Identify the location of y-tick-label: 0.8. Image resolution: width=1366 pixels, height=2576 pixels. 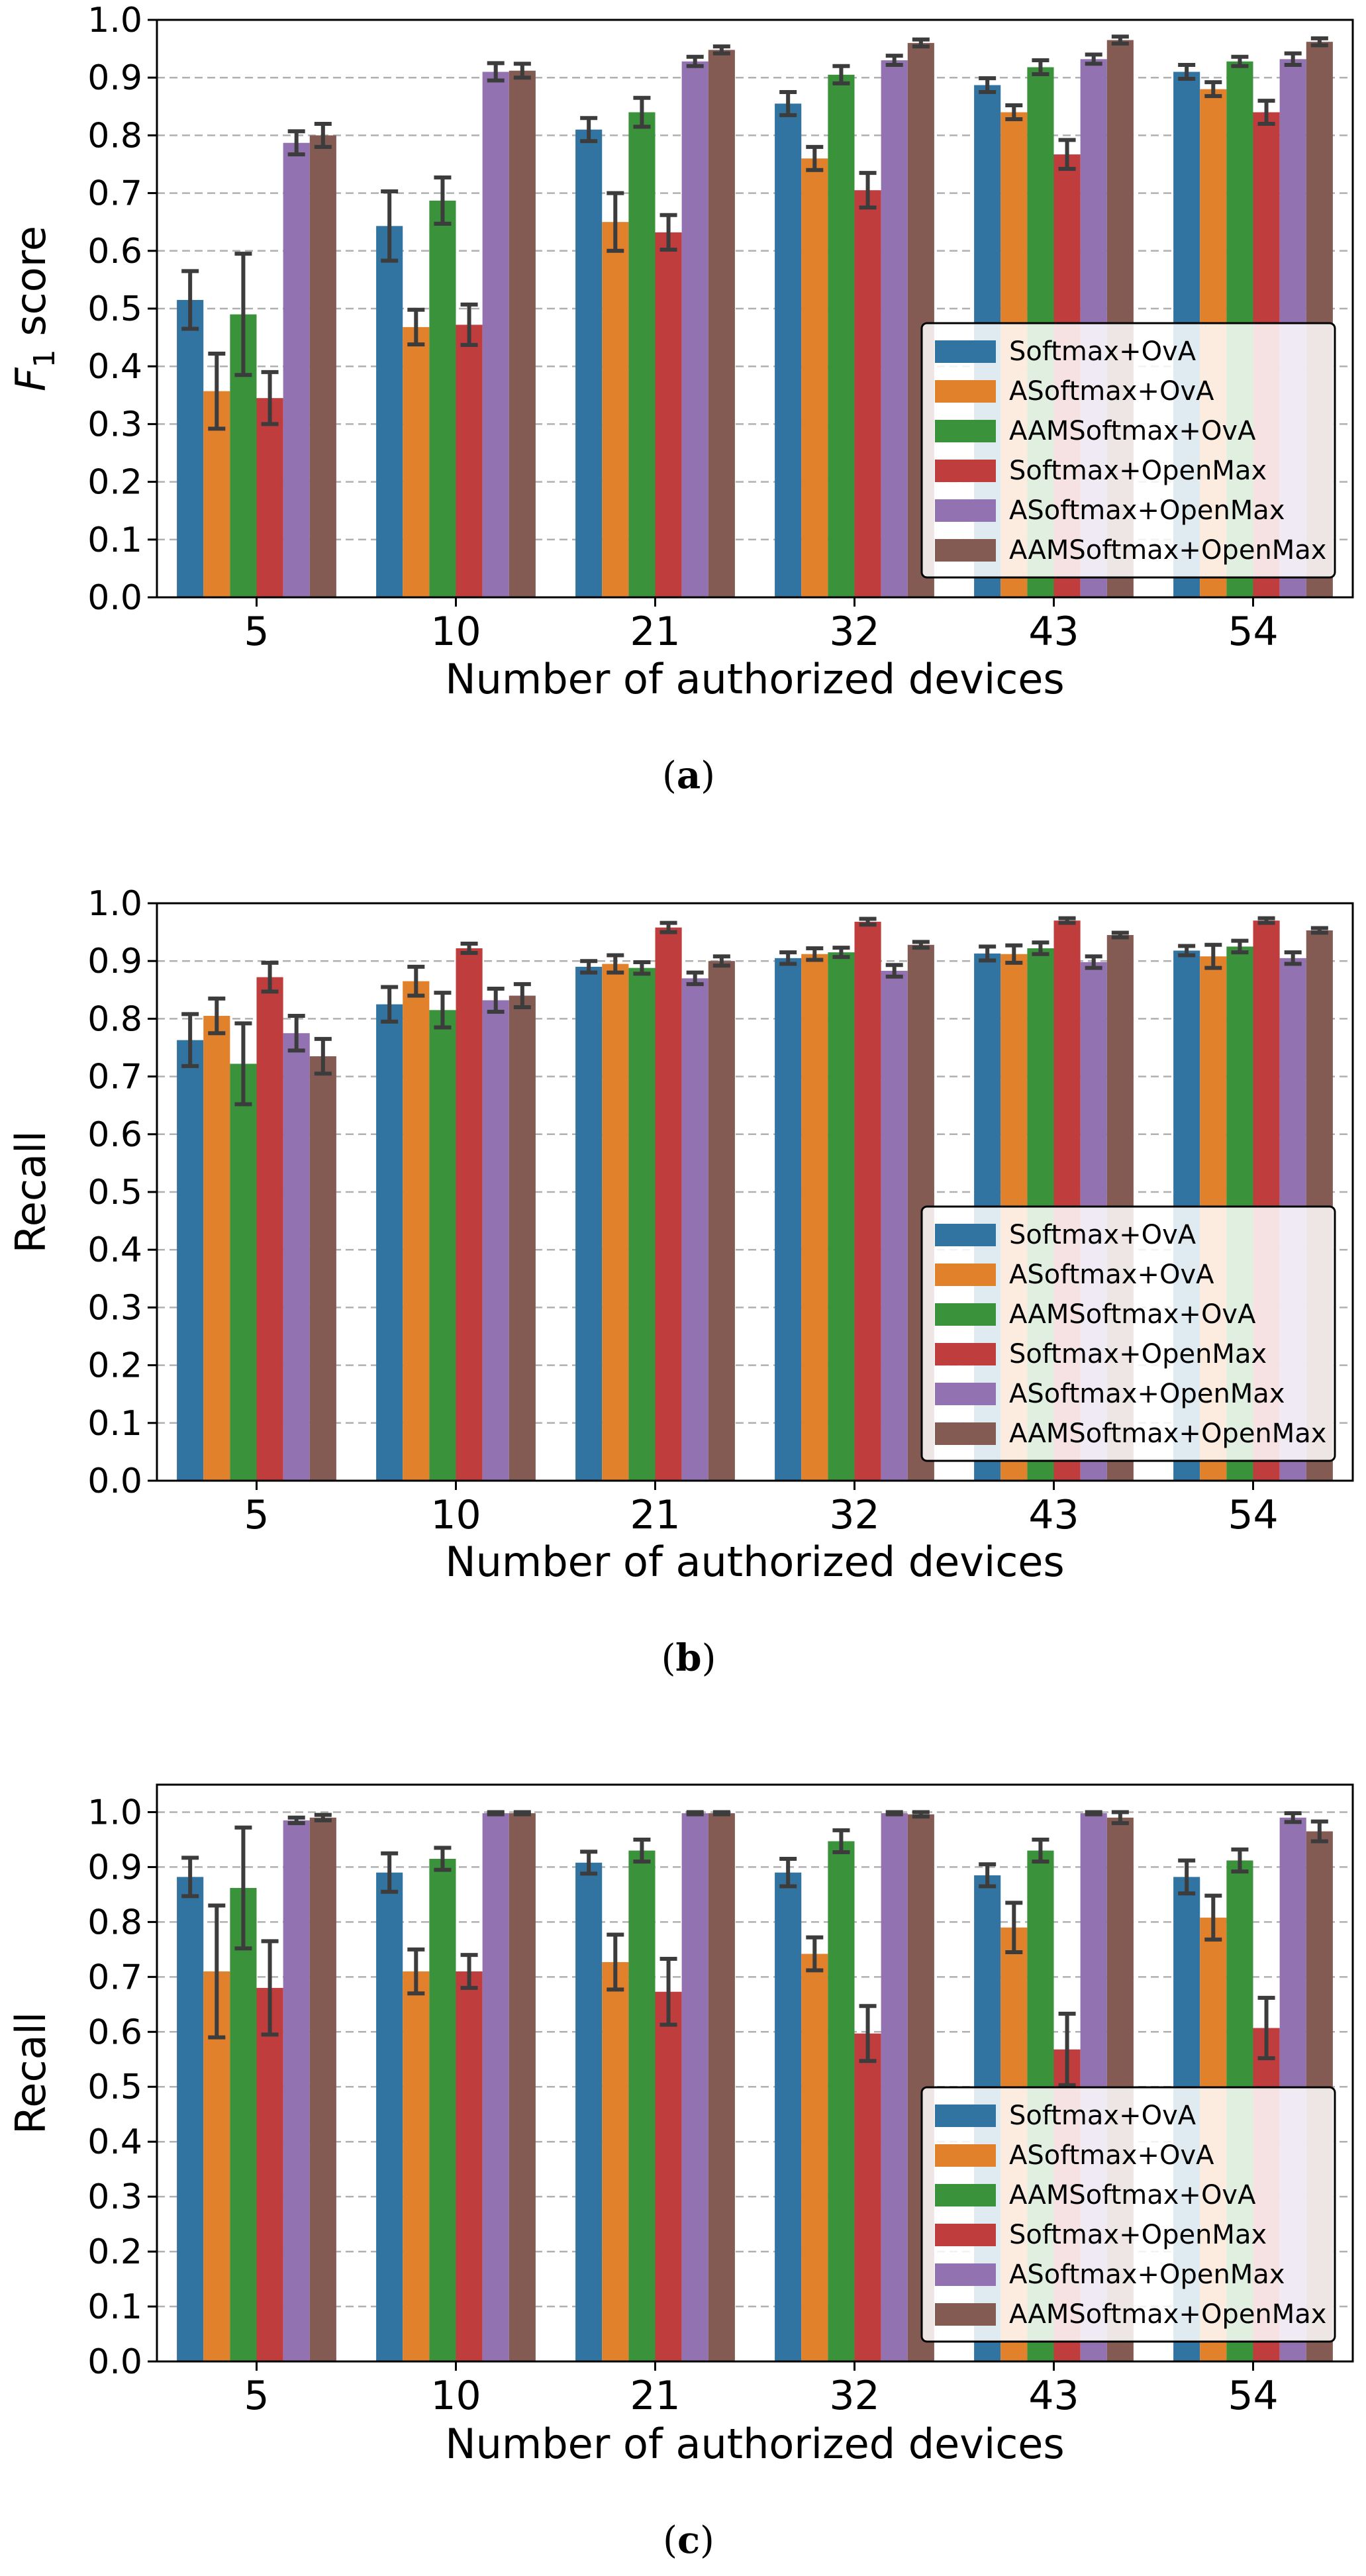
(115, 1019).